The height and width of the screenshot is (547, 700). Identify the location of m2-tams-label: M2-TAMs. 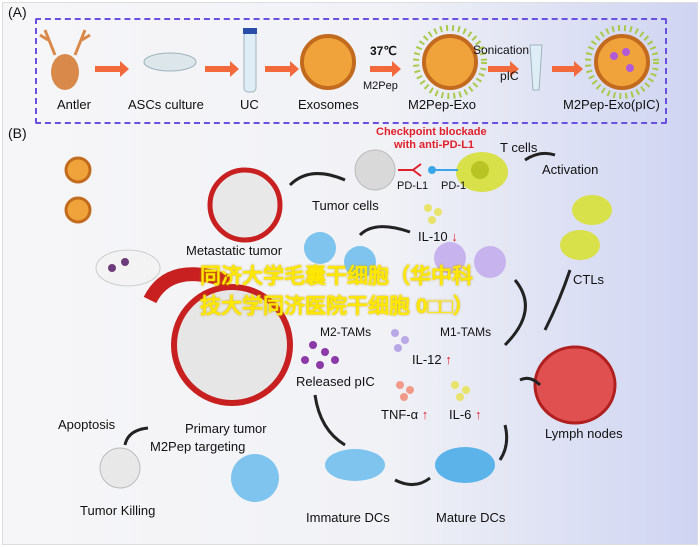
(346, 332).